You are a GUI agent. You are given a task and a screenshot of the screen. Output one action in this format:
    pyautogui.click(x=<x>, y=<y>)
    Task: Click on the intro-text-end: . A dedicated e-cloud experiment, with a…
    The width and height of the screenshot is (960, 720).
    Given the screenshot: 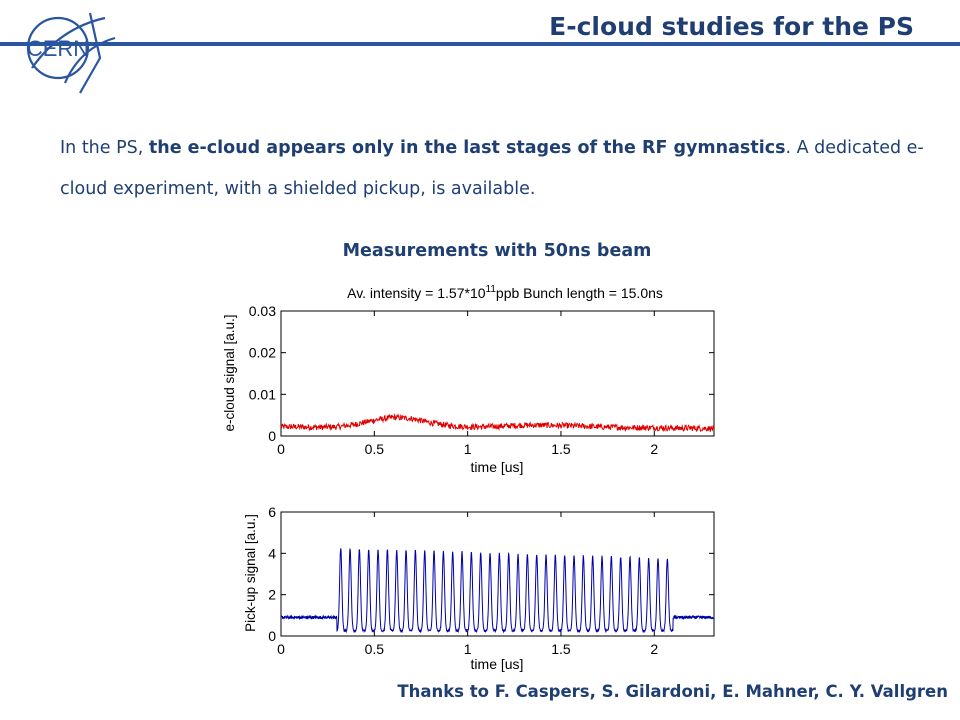 What is the action you would take?
    pyautogui.click(x=492, y=168)
    